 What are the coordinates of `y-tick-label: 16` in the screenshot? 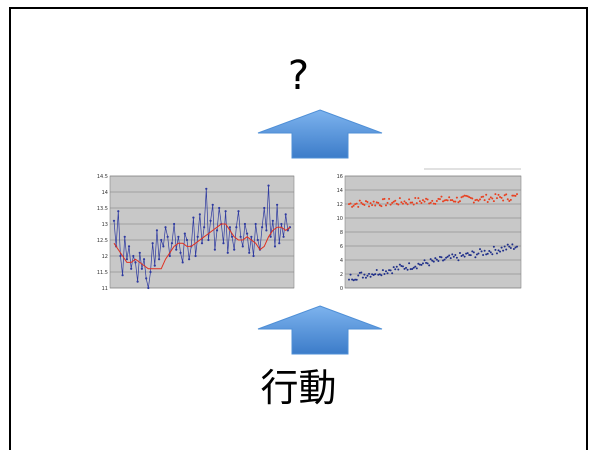 It's located at (340, 177).